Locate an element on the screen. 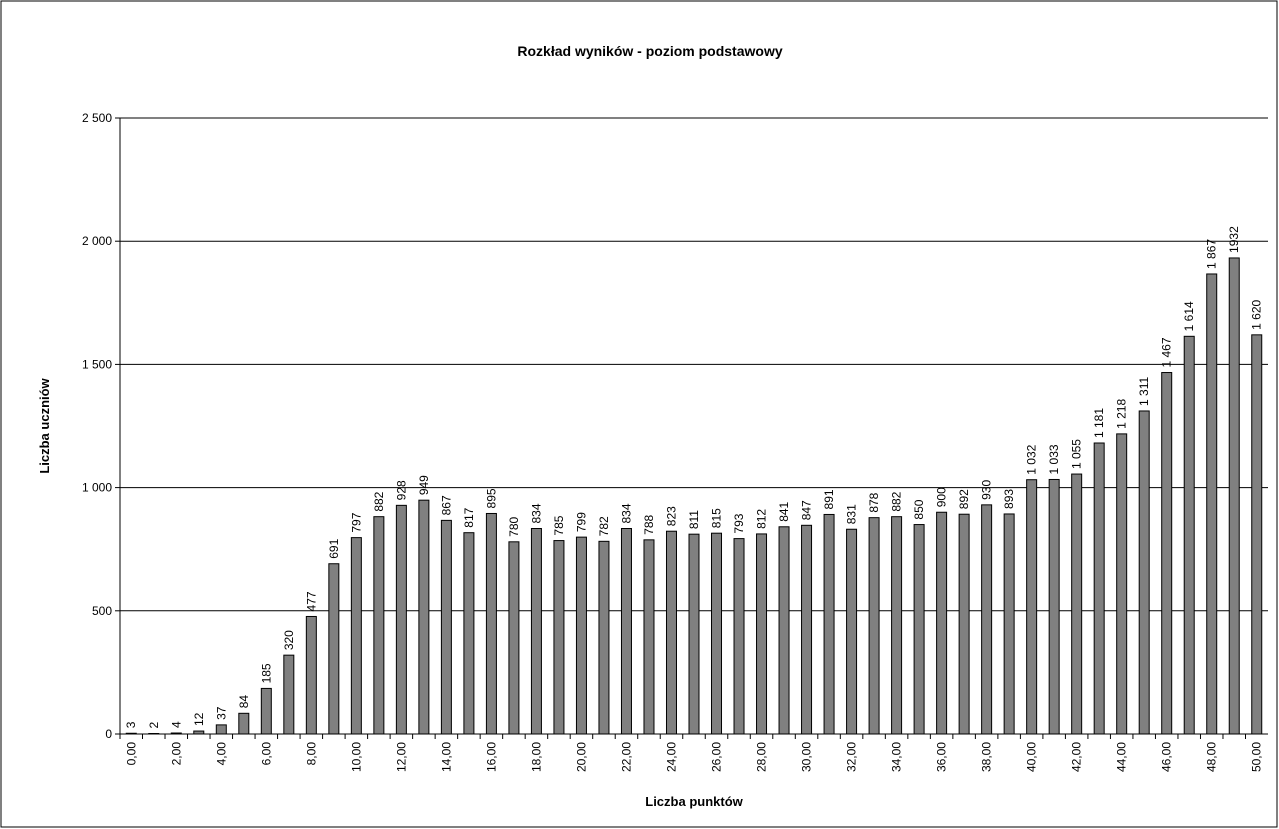 The height and width of the screenshot is (829, 1279). value-label: 949 is located at coordinates (424, 485).